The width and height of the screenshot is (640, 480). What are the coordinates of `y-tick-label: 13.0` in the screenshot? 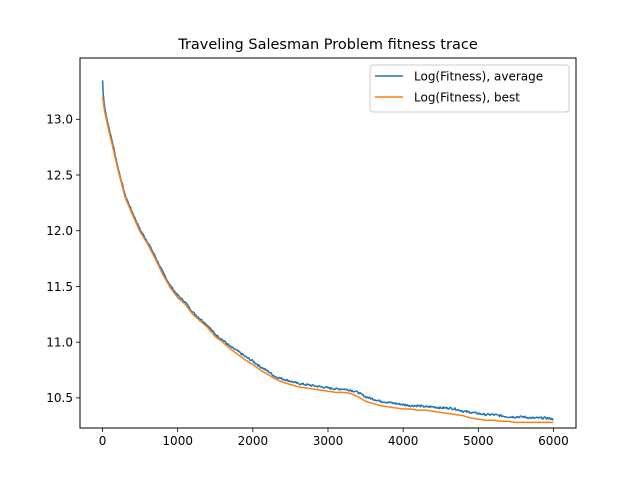 It's located at (59, 120).